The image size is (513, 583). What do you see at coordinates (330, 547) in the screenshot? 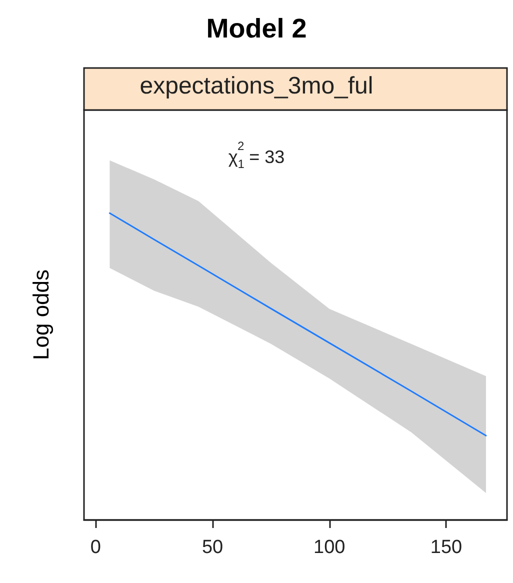
I see `x-tick-label: 100` at bounding box center [330, 547].